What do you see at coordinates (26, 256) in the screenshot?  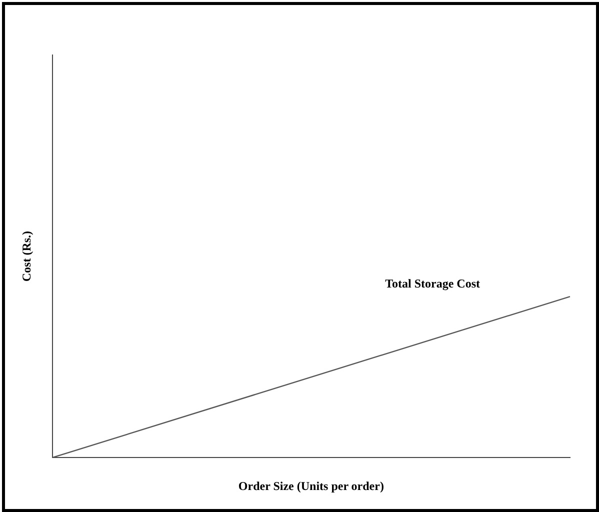 I see `y-axis-title: Cost (Rs.)` at bounding box center [26, 256].